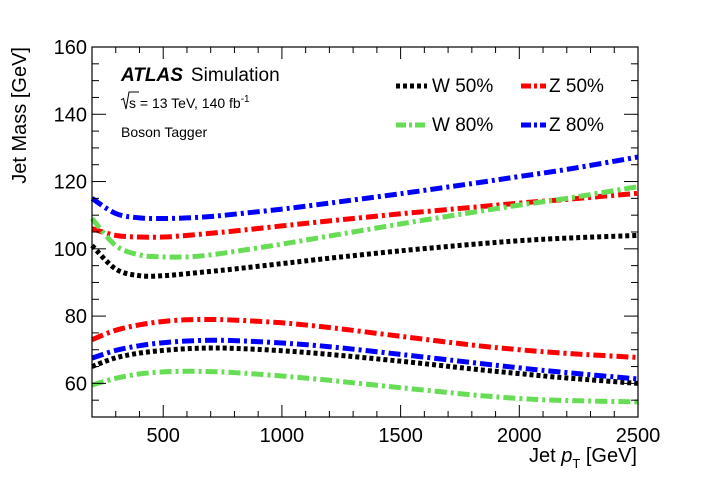  Describe the element at coordinates (364, 255) in the screenshot. I see `series-line-w-50-upper` at that location.